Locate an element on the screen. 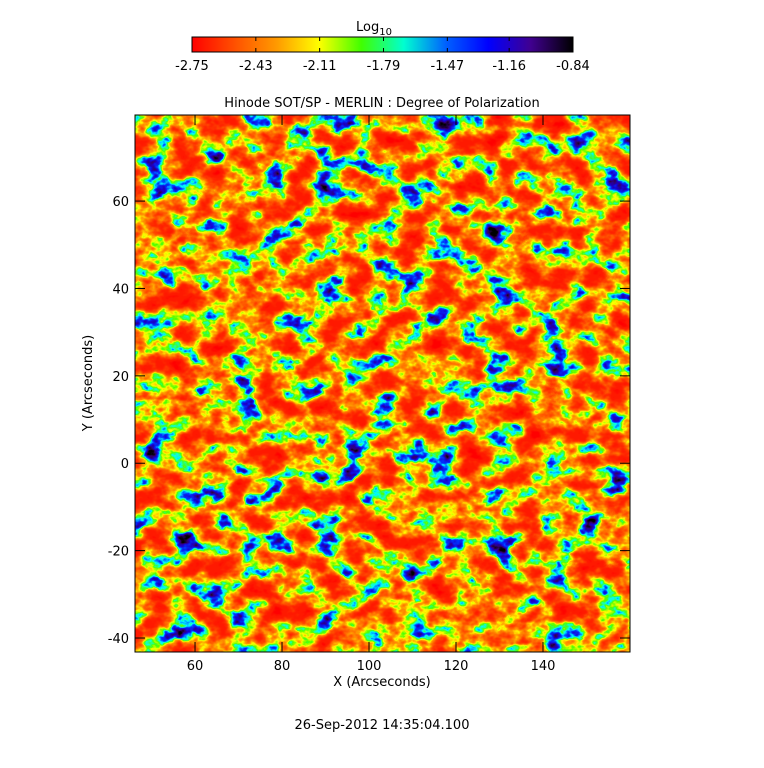  y-tick-label: 40 is located at coordinates (120, 289).